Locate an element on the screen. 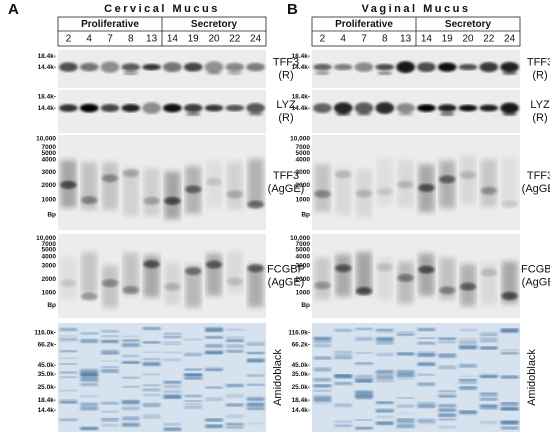 This screenshot has width=550, height=437. size-marker: 25.0k- is located at coordinates (47, 387).